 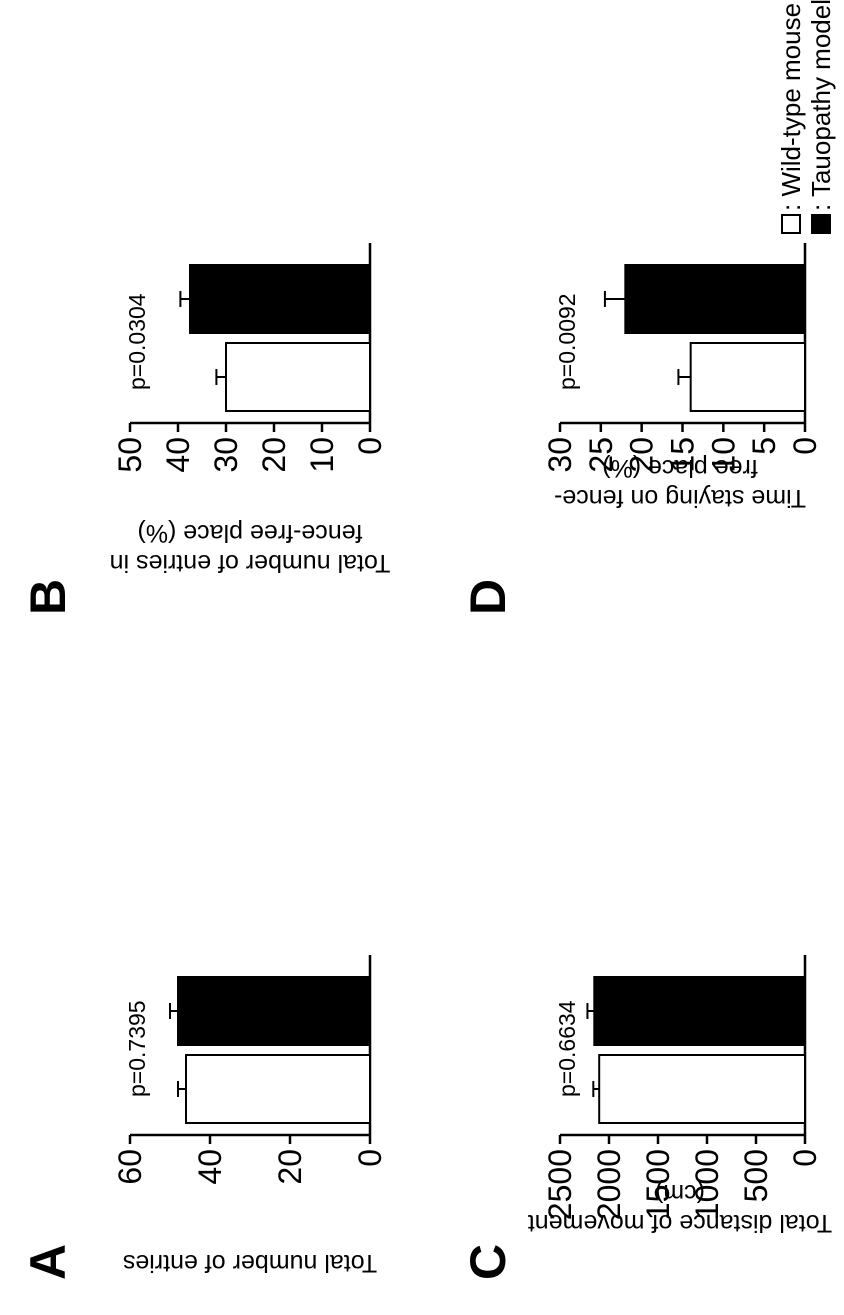 I want to click on y-tick-label: 15, so click(x=683, y=455).